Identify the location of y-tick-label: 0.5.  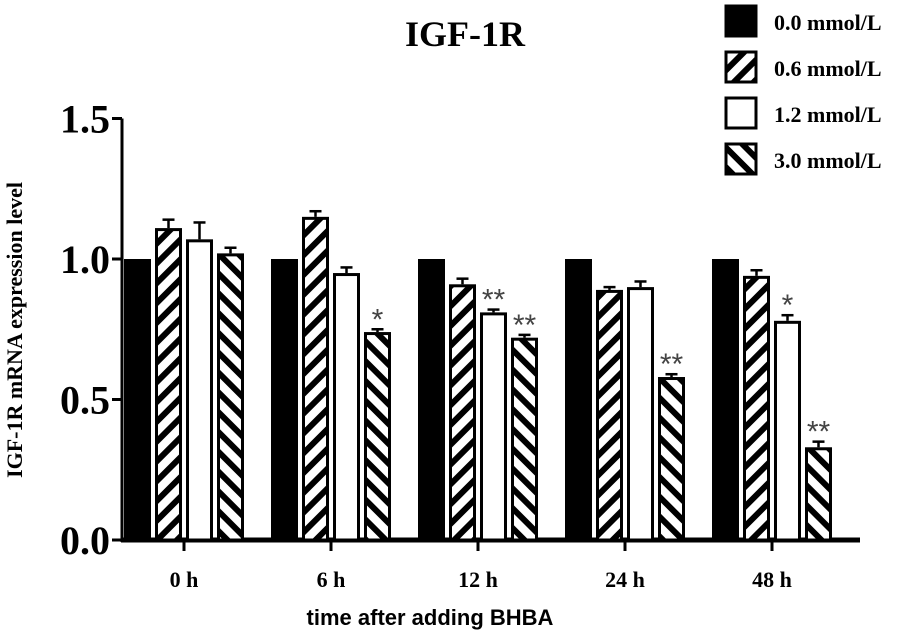
(85, 400).